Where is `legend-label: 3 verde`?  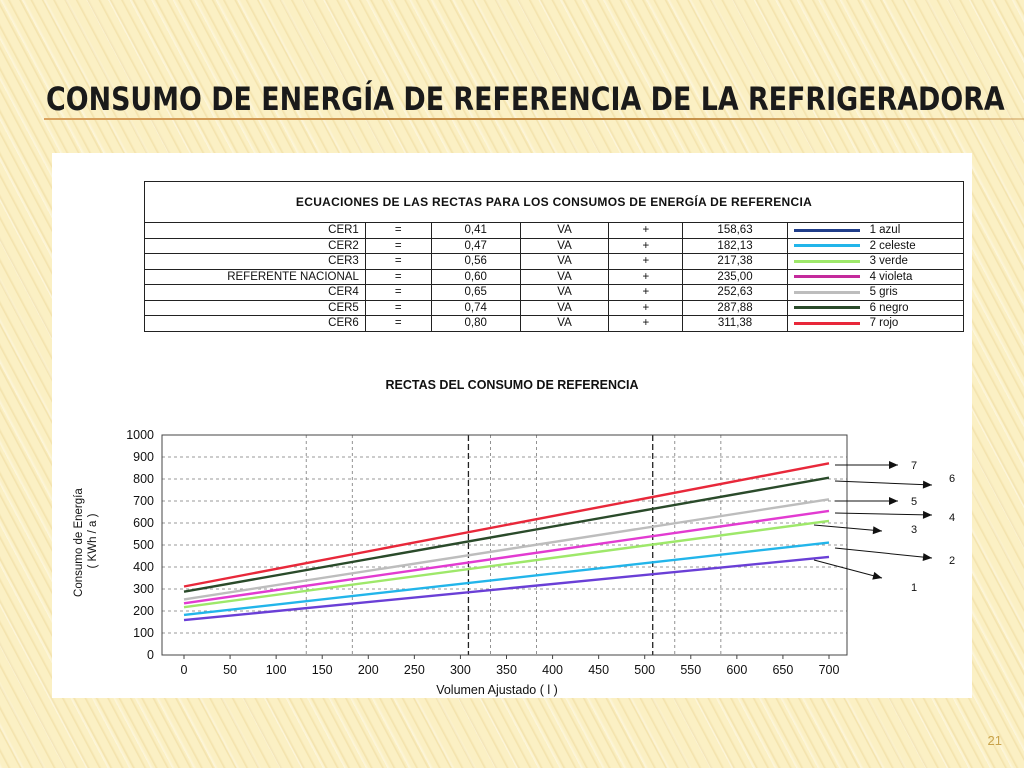
legend-label: 3 verde is located at coordinates (888, 261).